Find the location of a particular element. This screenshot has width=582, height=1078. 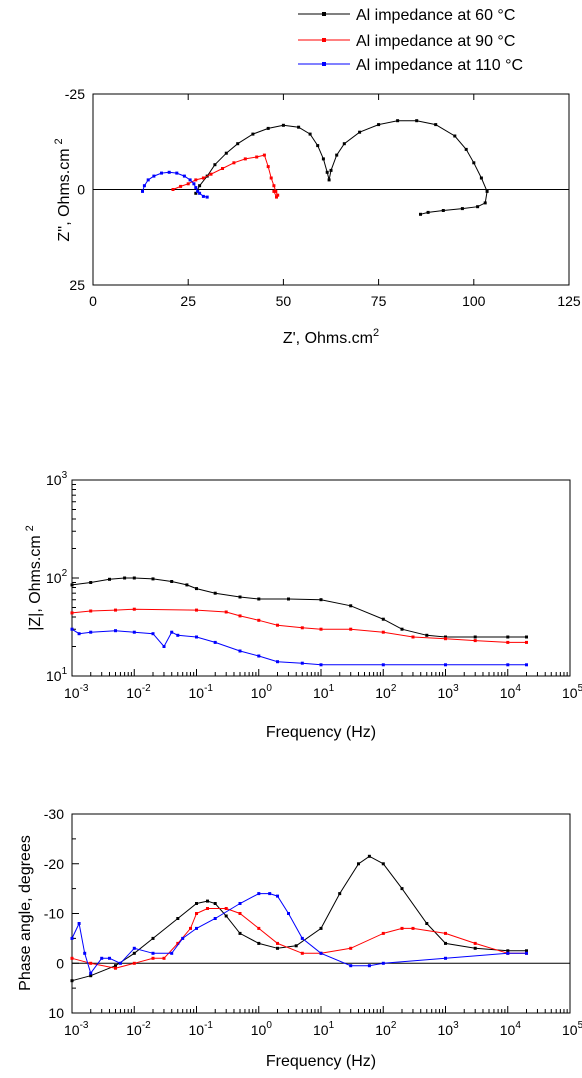

x-tick-exponent: 1 is located at coordinates (332, 688).